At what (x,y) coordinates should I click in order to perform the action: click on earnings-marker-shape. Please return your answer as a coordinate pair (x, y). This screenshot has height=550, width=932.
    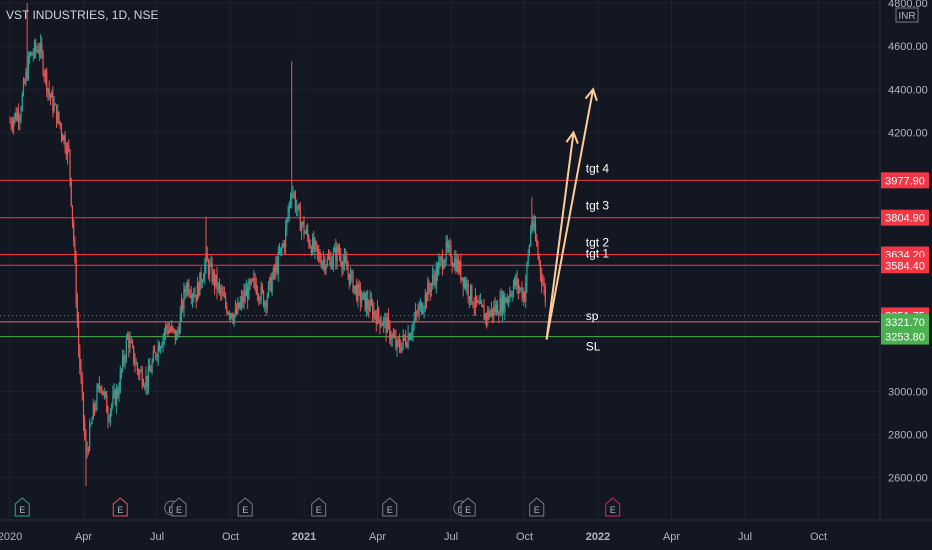
    Looking at the image, I should click on (613, 507).